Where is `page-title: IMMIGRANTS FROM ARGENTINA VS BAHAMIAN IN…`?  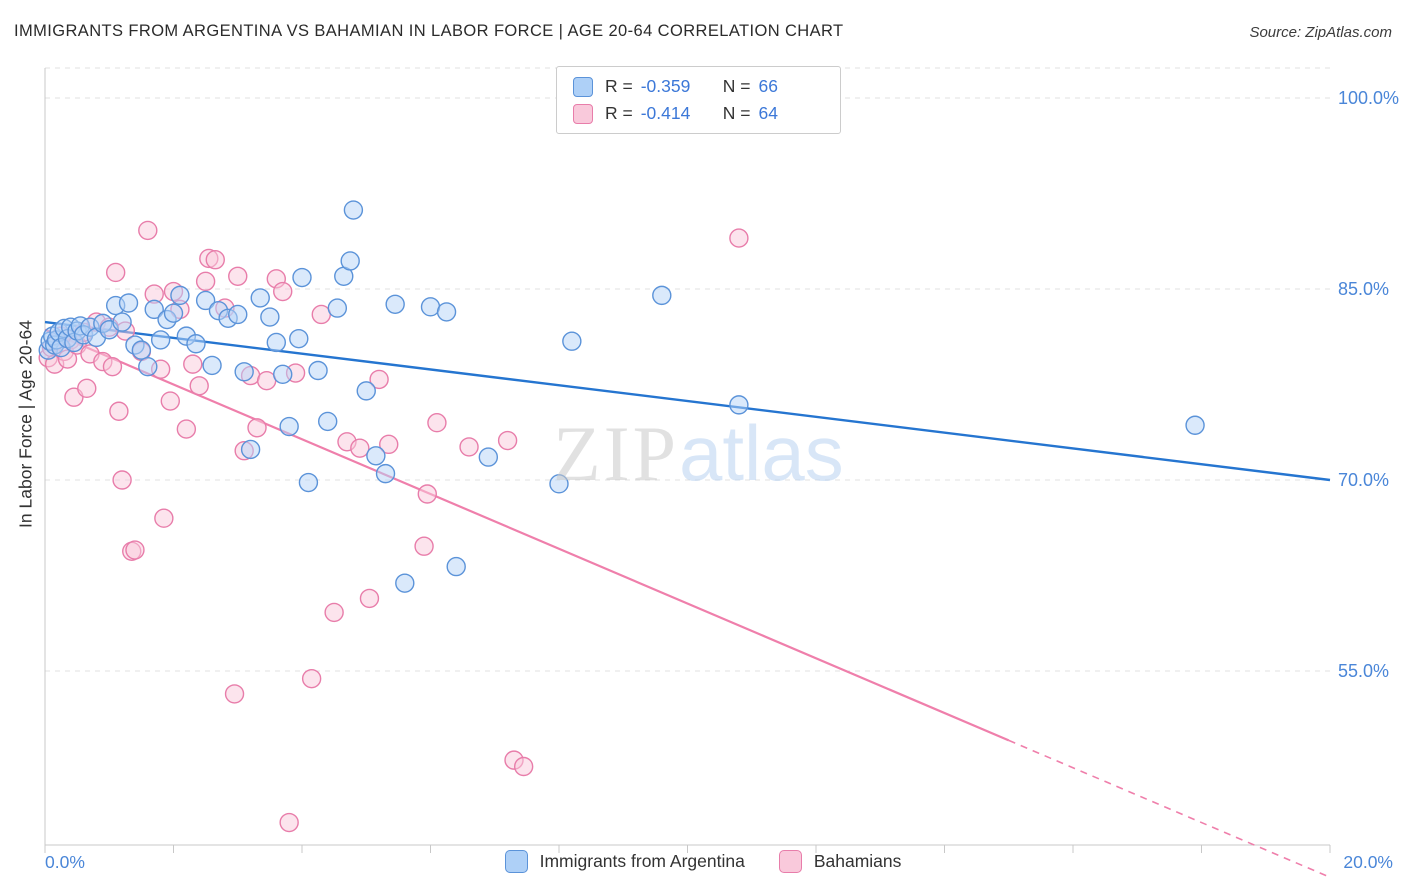
page-title: IMMIGRANTS FROM ARGENTINA VS BAHAMIAN IN… is located at coordinates (429, 31).